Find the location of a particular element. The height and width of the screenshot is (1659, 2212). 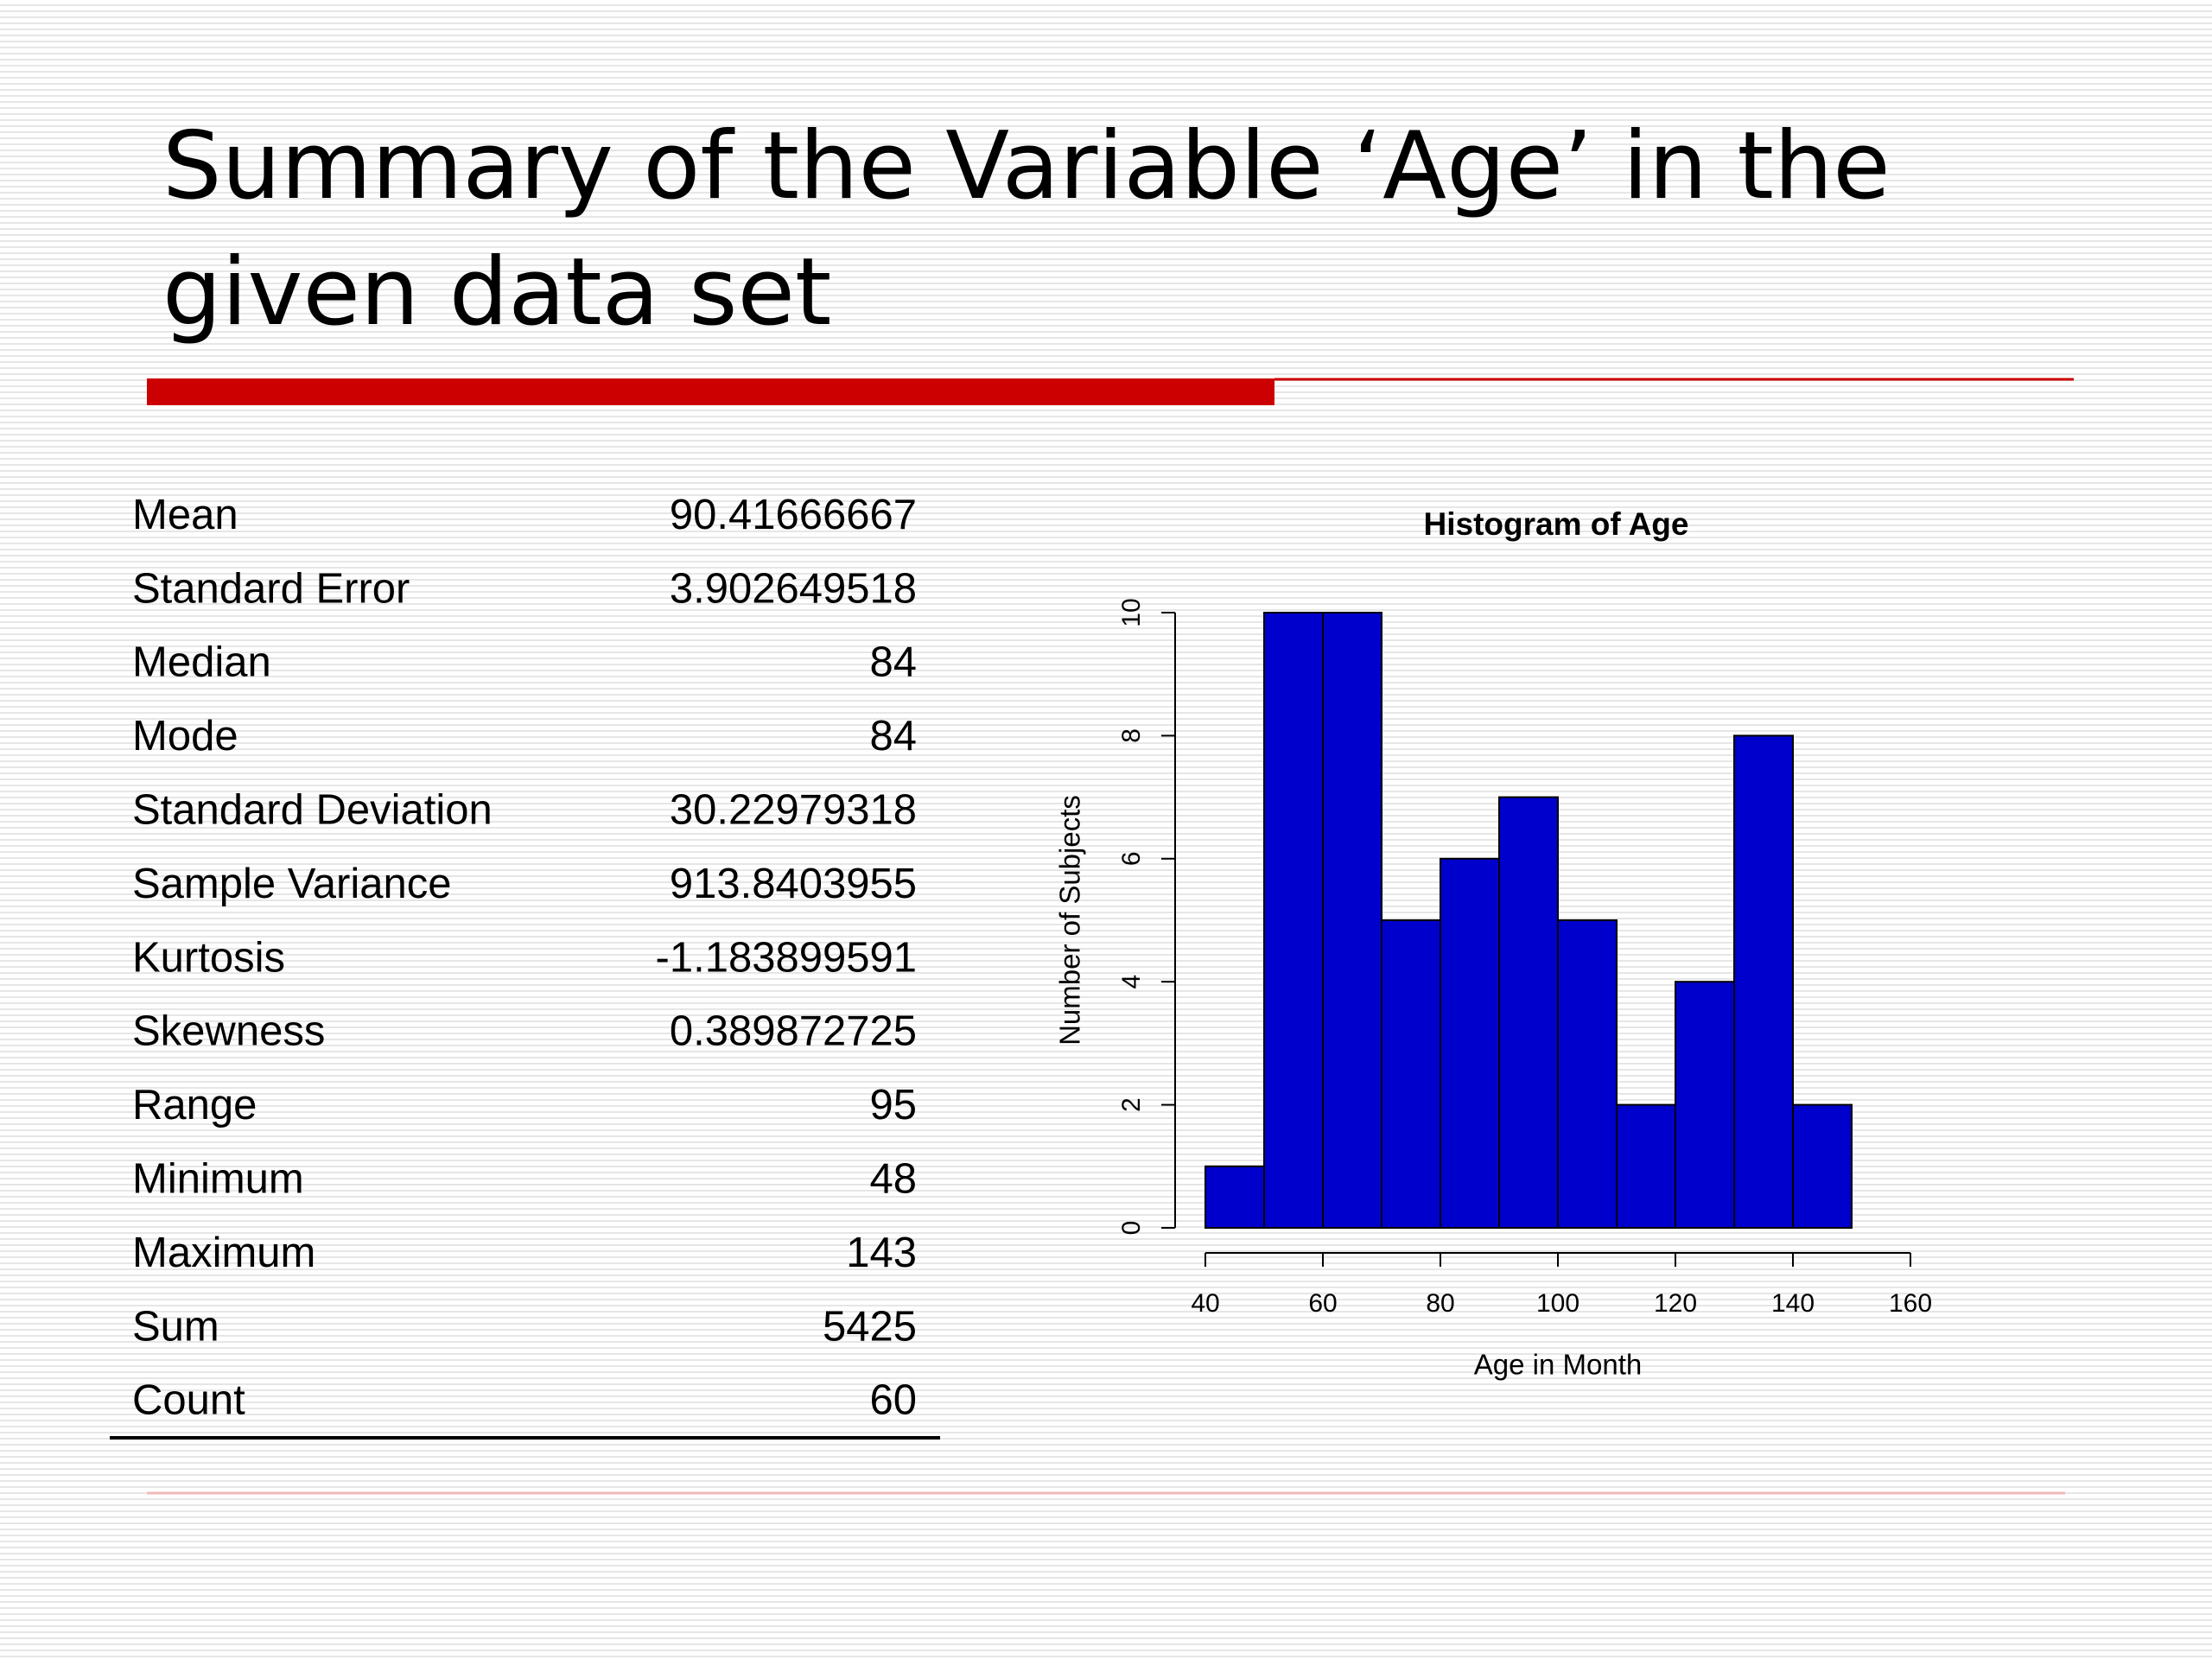

x-tick-label: 40 is located at coordinates (1205, 1303).